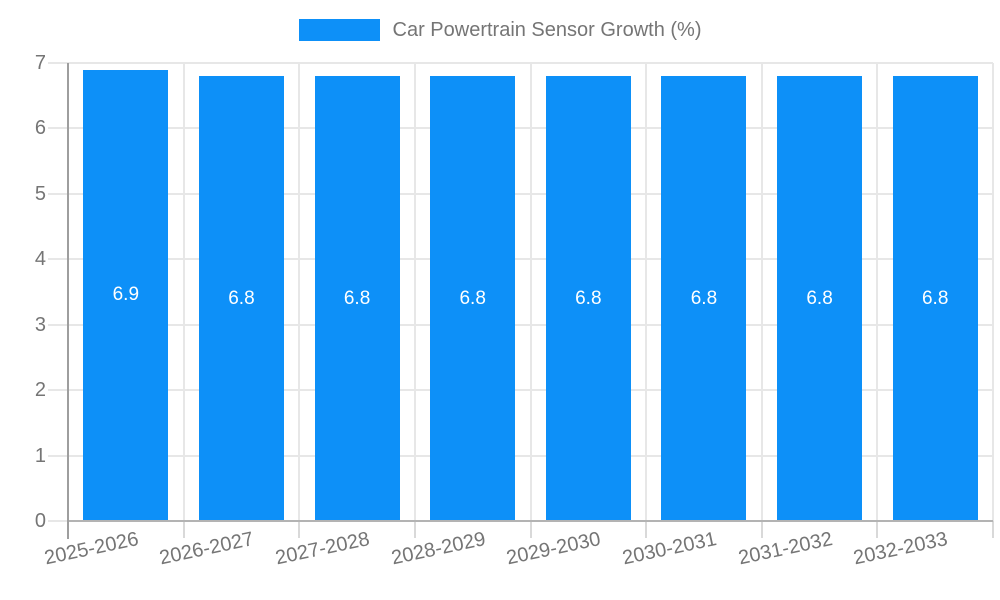 This screenshot has width=1000, height=600. What do you see at coordinates (40, 128) in the screenshot?
I see `y-tick-label: 6` at bounding box center [40, 128].